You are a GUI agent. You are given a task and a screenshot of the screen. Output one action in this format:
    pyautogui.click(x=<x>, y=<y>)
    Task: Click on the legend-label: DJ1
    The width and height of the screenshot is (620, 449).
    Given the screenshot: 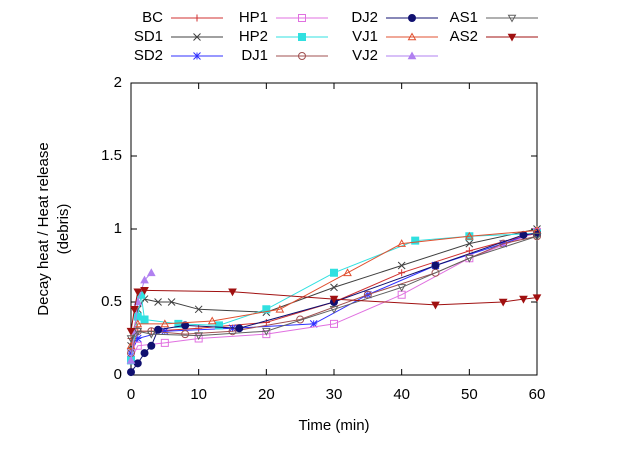 What is the action you would take?
    pyautogui.click(x=254, y=55)
    